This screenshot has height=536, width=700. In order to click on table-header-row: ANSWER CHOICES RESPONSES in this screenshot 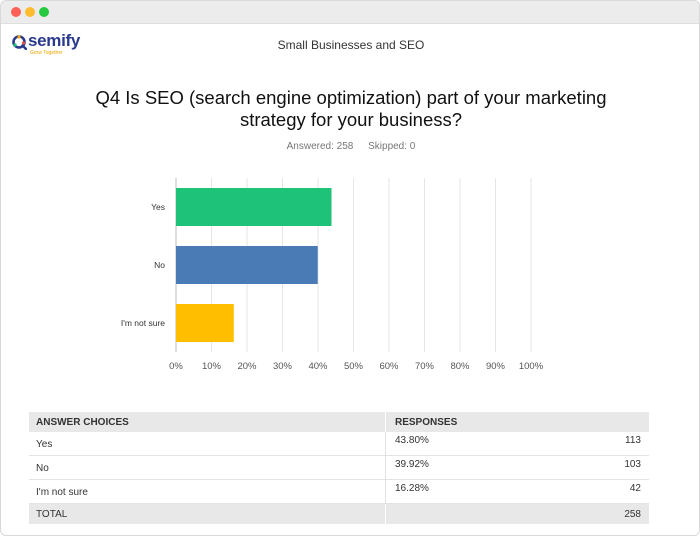, I will do `click(339, 422)`.